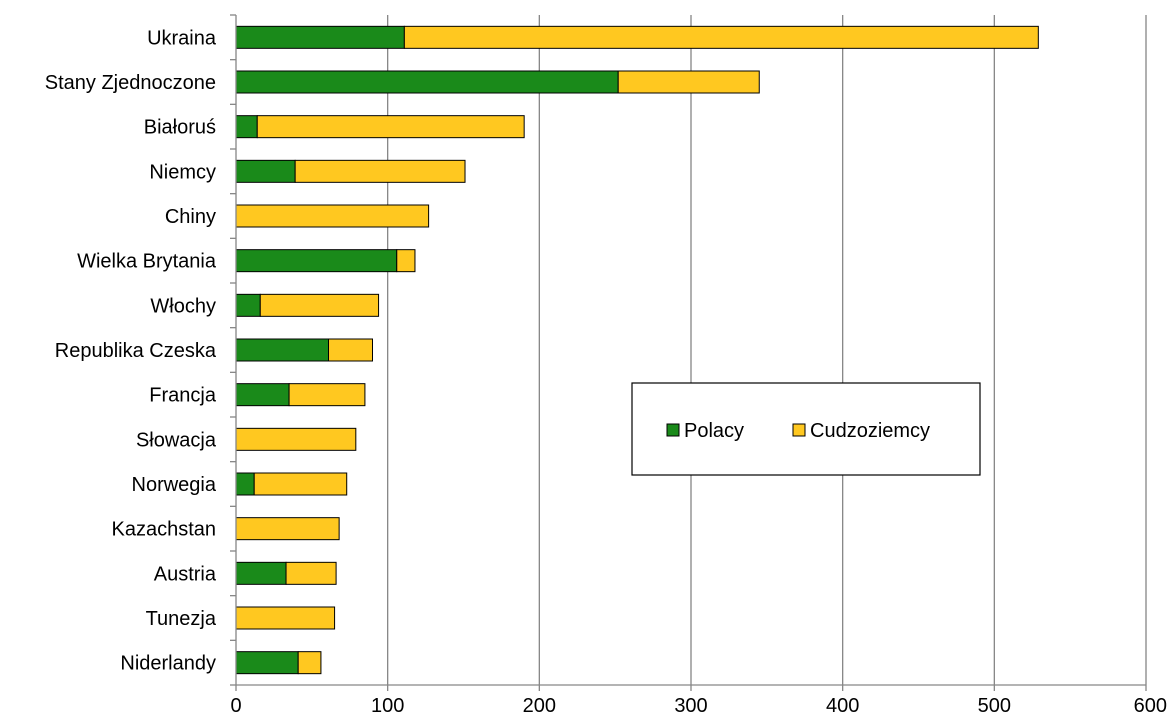 This screenshot has height=722, width=1169. What do you see at coordinates (190, 217) in the screenshot?
I see `category-label: Chiny` at bounding box center [190, 217].